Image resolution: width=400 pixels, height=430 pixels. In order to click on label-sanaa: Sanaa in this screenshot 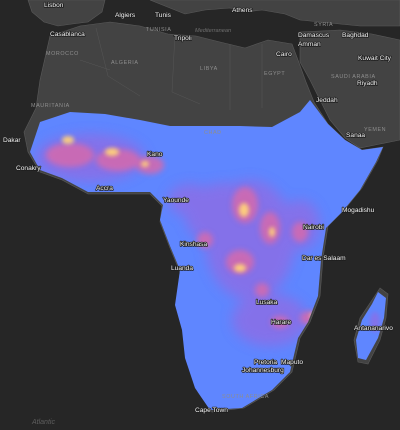, I will do `click(355, 135)`.